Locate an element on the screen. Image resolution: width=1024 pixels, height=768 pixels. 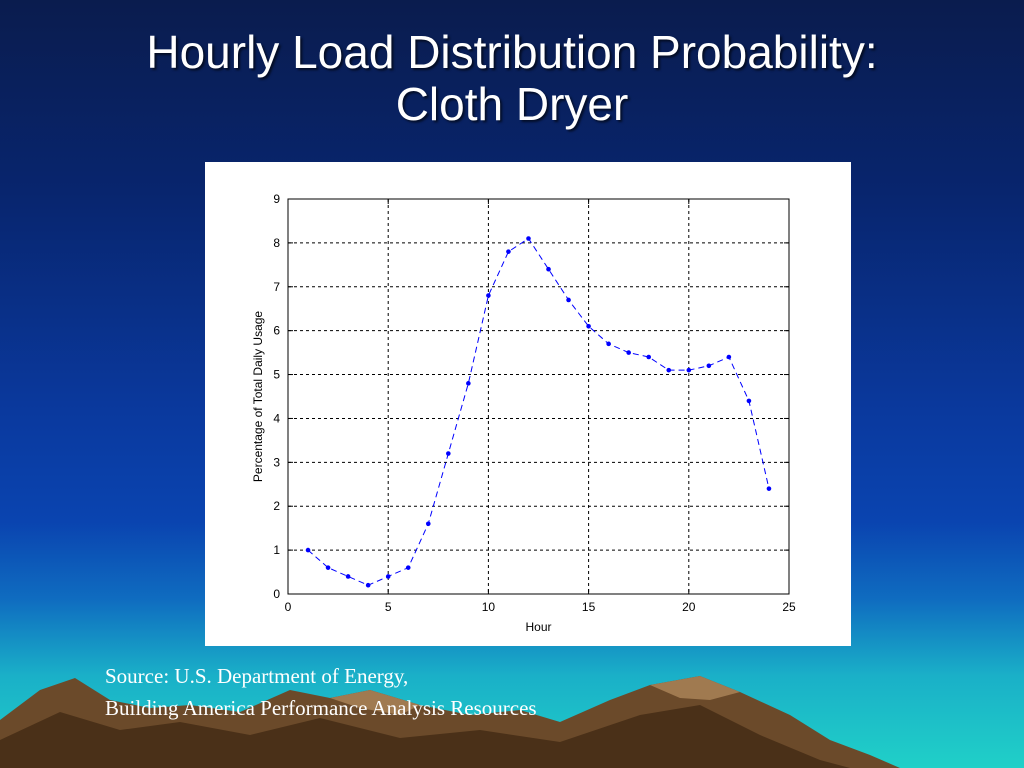
x-tick-label: 0 is located at coordinates (288, 607).